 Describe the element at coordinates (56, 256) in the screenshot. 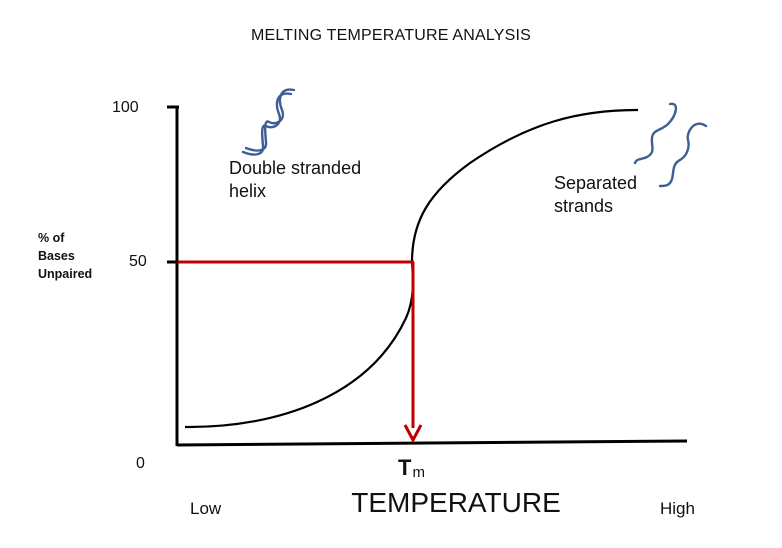

I see `y-axis-label-line: Bases` at that location.